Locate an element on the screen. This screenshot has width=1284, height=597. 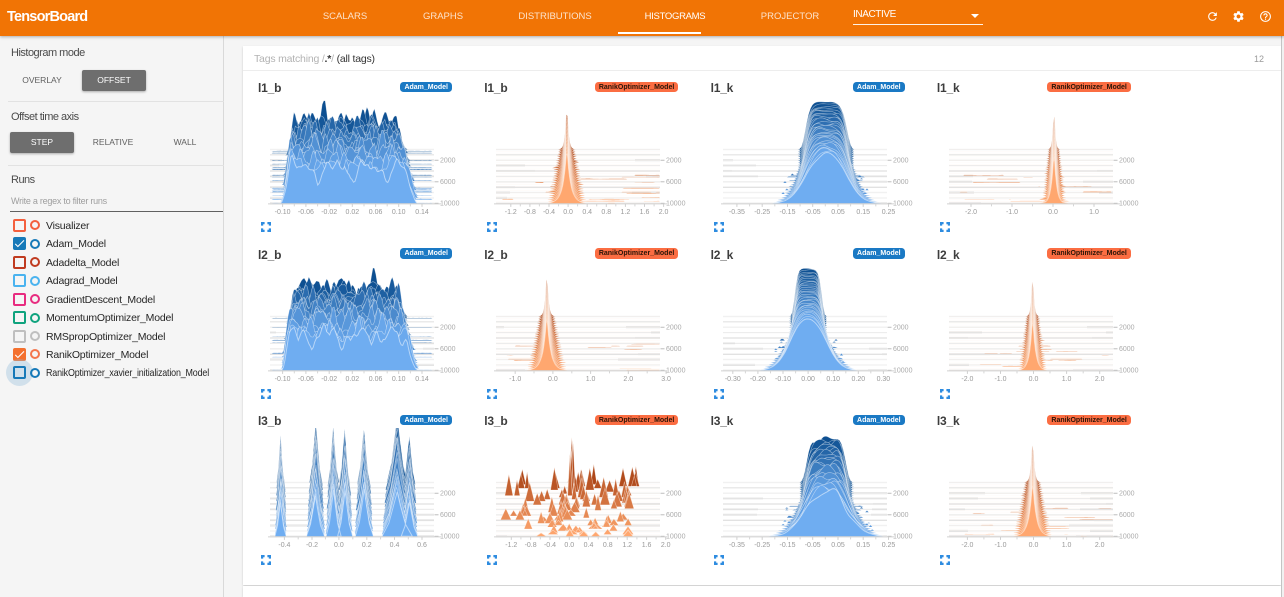
svg-text: 1.2 is located at coordinates (626, 212).